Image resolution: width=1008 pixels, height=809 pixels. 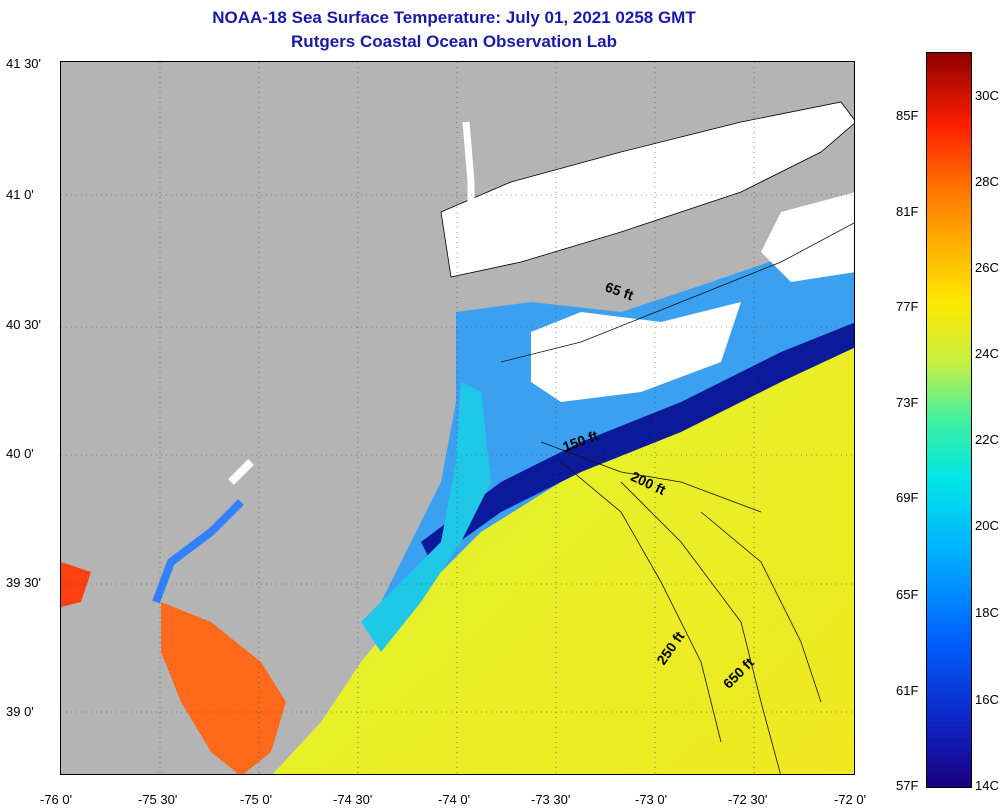 I want to click on long-island-cloud, so click(x=647, y=189).